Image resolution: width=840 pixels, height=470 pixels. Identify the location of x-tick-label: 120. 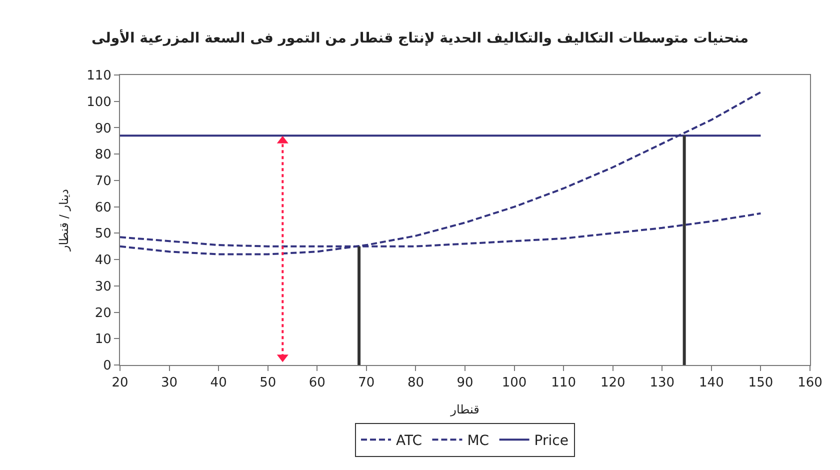
(613, 383).